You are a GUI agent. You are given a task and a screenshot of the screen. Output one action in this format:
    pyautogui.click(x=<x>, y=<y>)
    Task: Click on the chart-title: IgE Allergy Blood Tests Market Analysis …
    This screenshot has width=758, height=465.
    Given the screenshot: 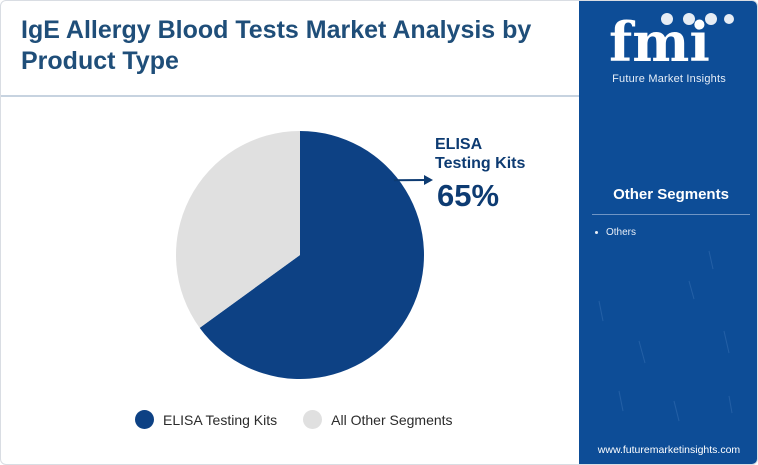 What is the action you would take?
    pyautogui.click(x=276, y=45)
    